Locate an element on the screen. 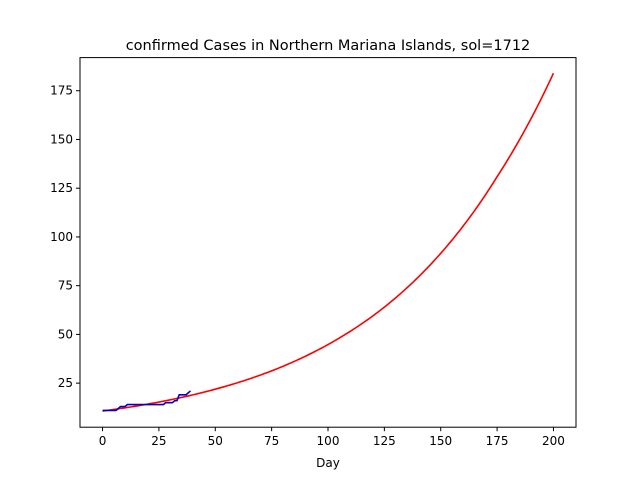 This screenshot has height=480, width=640. x-tick-label: 0 is located at coordinates (103, 441).